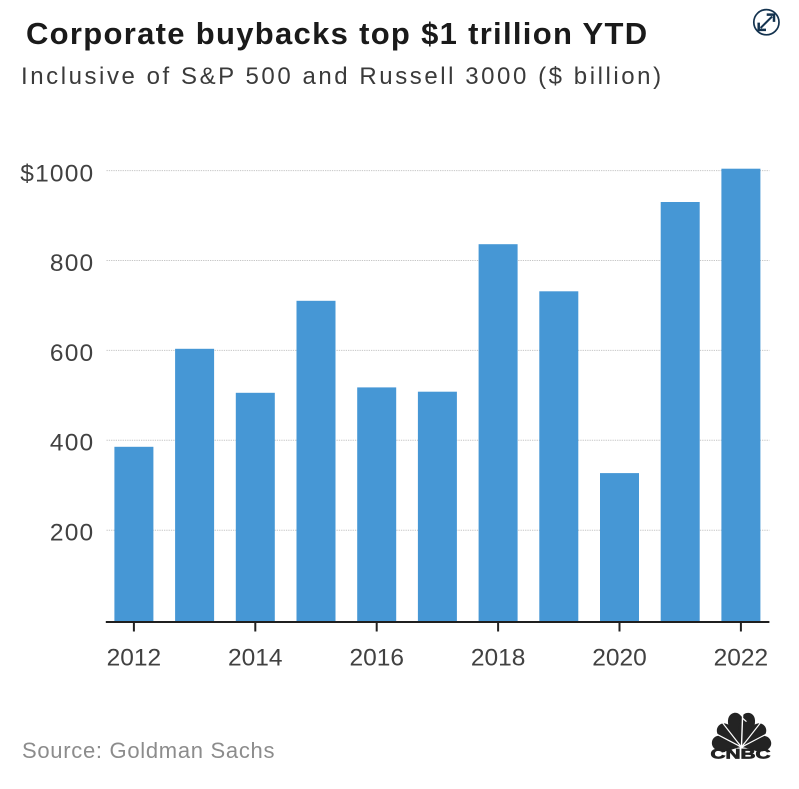 Image resolution: width=799 pixels, height=789 pixels. Describe the element at coordinates (619, 658) in the screenshot. I see `svg-text: 2020` at that location.